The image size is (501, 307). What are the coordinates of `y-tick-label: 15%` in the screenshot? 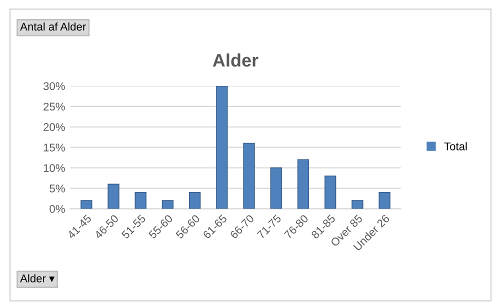 It's located at (54, 148).